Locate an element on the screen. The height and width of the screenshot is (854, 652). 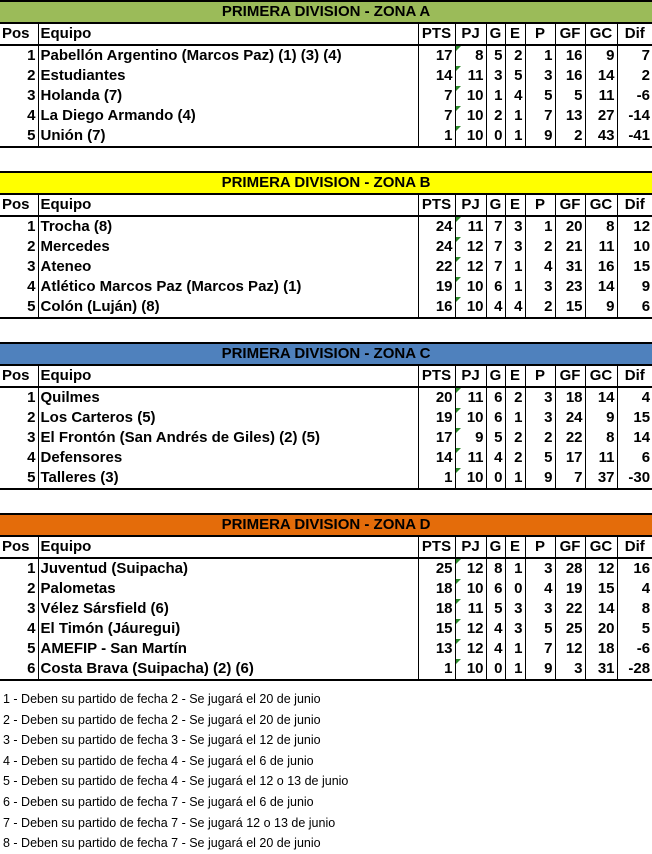
header-gf: GF is located at coordinates (569, 205).